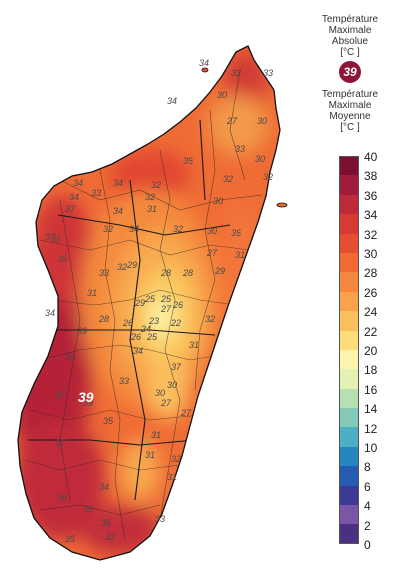 The image size is (400, 577). I want to click on color-scale, so click(349, 350).